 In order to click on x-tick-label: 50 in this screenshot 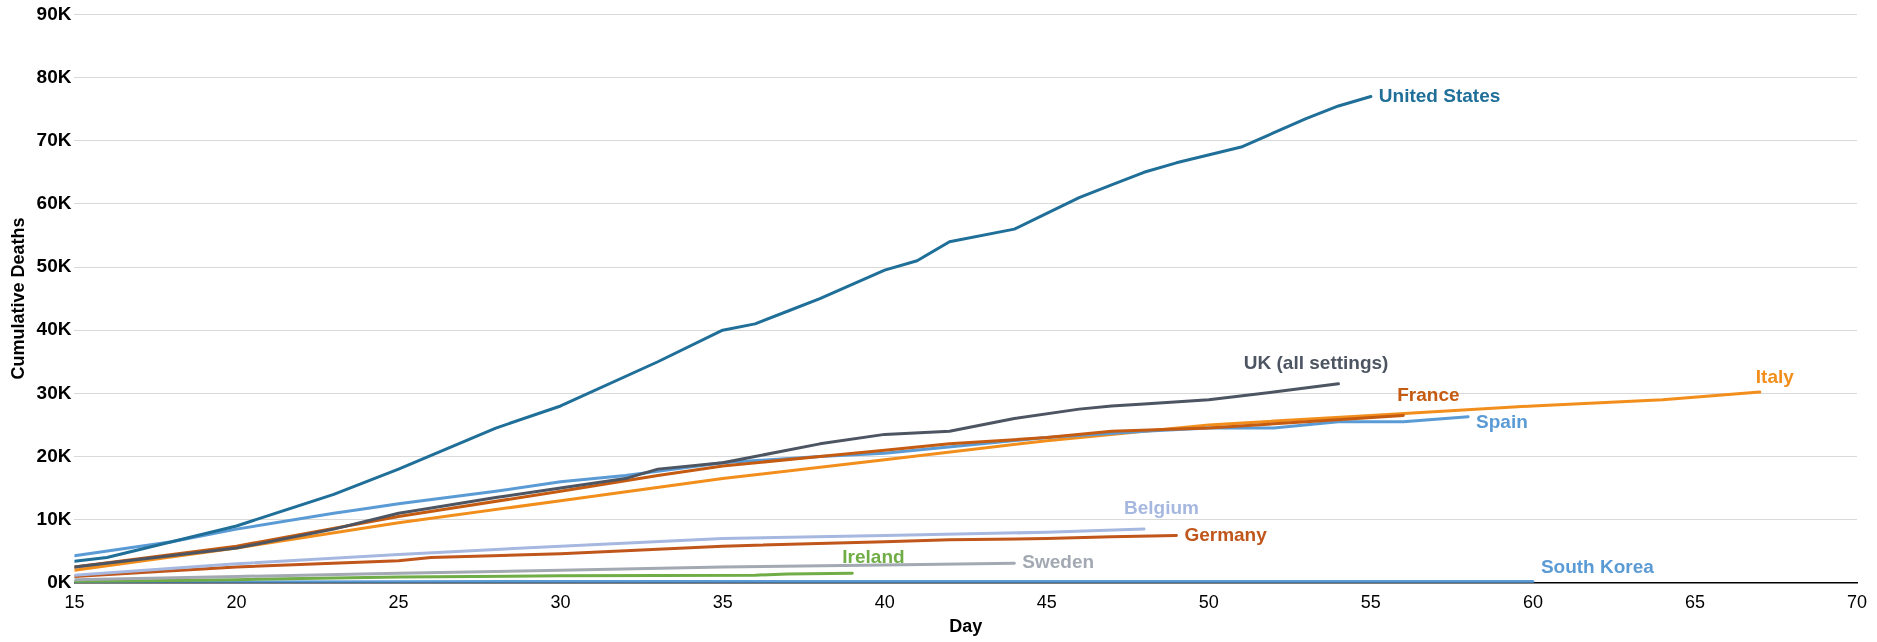, I will do `click(1208, 601)`.